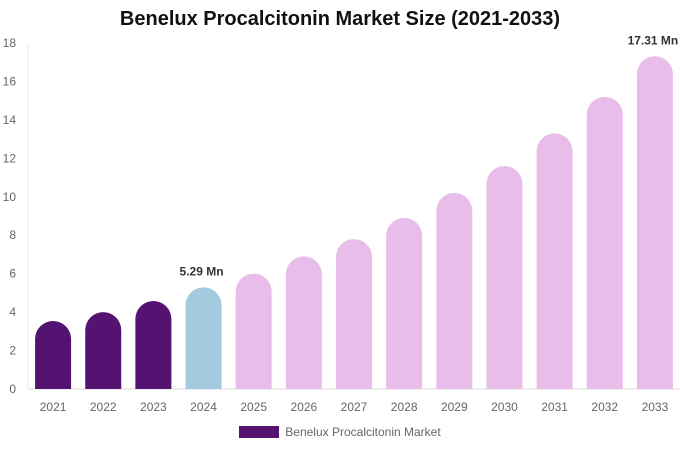 The image size is (680, 450). What do you see at coordinates (203, 407) in the screenshot?
I see `x-tick-label: 2024` at bounding box center [203, 407].